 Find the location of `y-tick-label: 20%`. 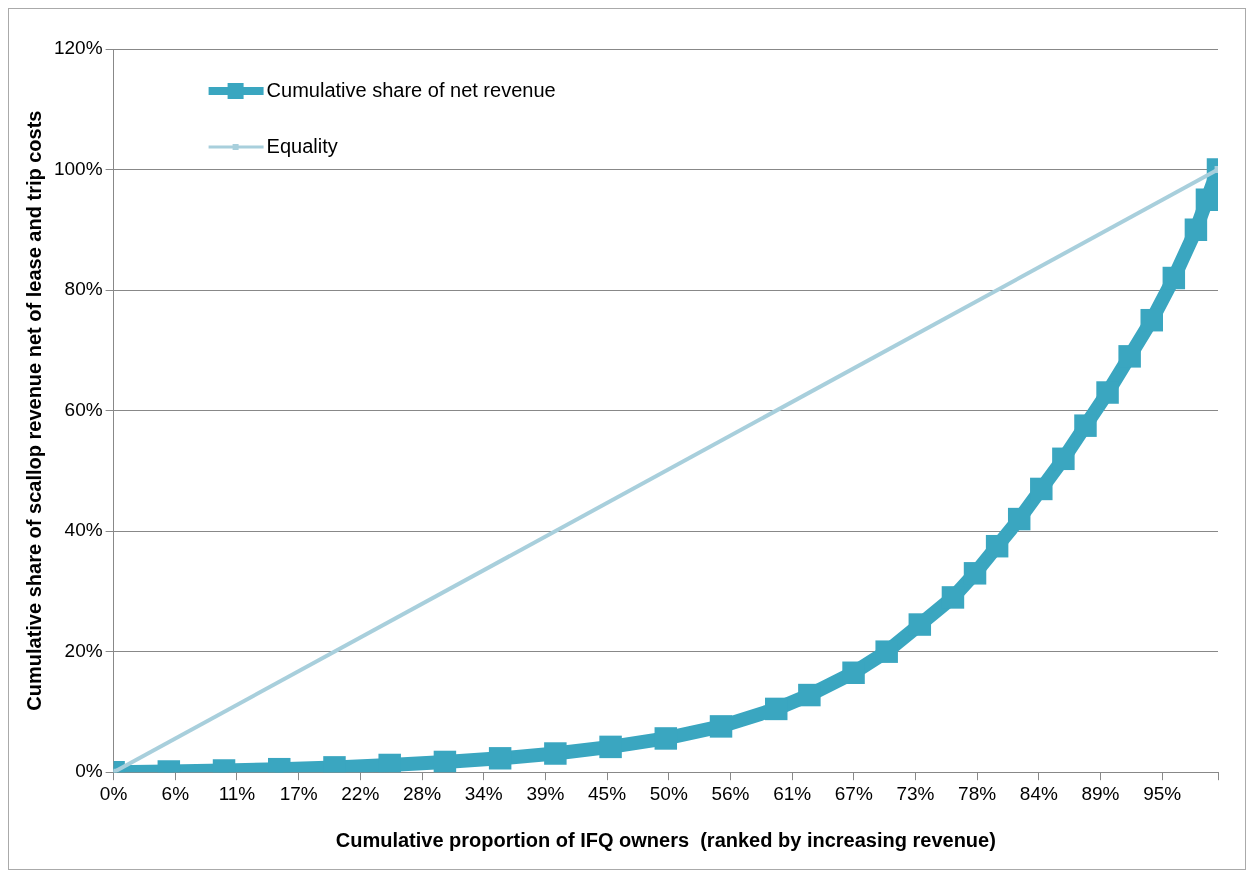

y-tick-label: 20% is located at coordinates (83, 650).